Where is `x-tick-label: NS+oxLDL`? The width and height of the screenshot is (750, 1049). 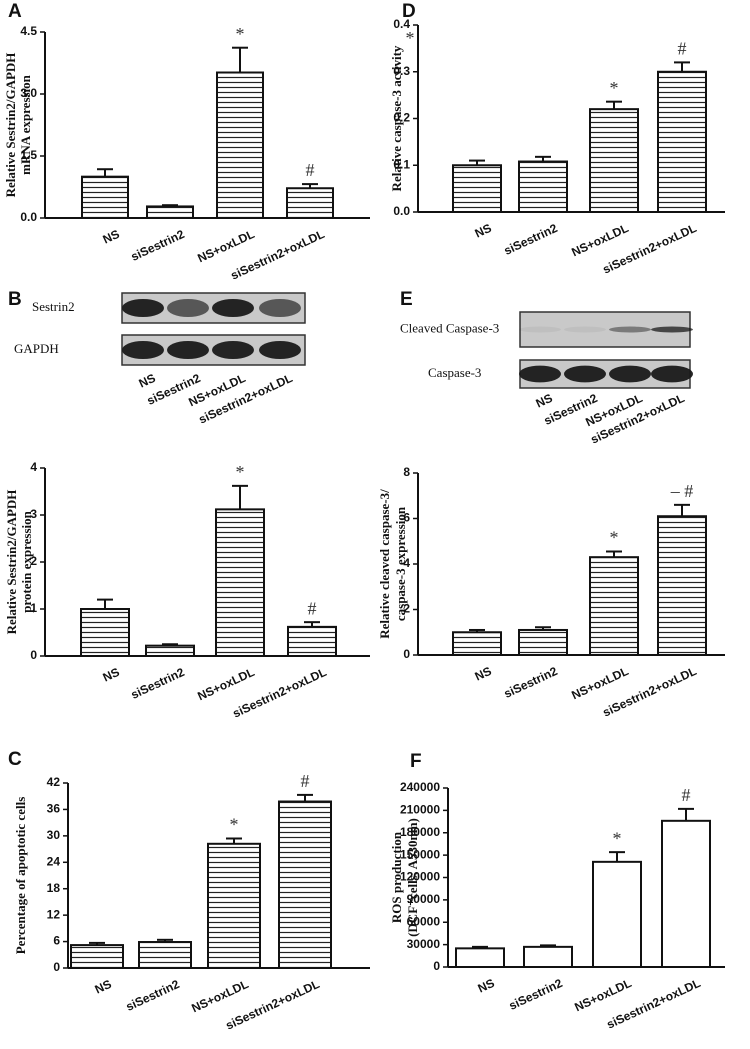 x-tick-label: NS+oxLDL is located at coordinates (225, 246).